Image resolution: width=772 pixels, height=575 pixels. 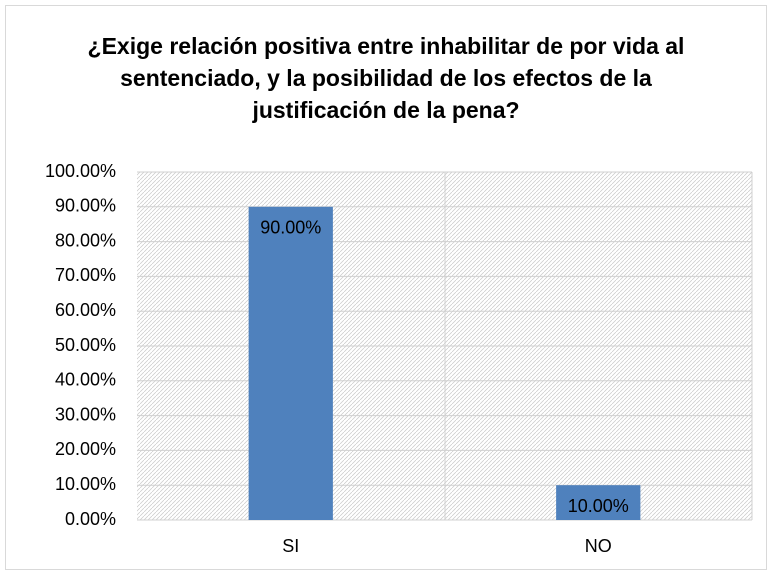 What do you see at coordinates (85, 380) in the screenshot?
I see `y-tick-label: 40.00%` at bounding box center [85, 380].